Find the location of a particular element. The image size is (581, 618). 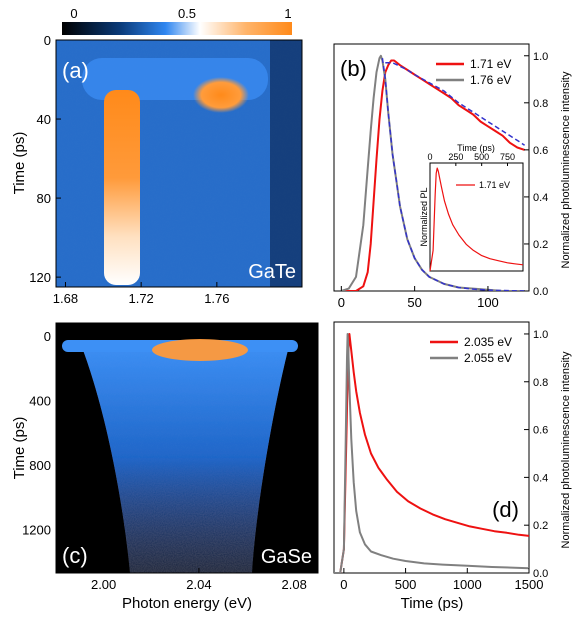

inset-legend-label: 1.71 eV is located at coordinates (494, 185).